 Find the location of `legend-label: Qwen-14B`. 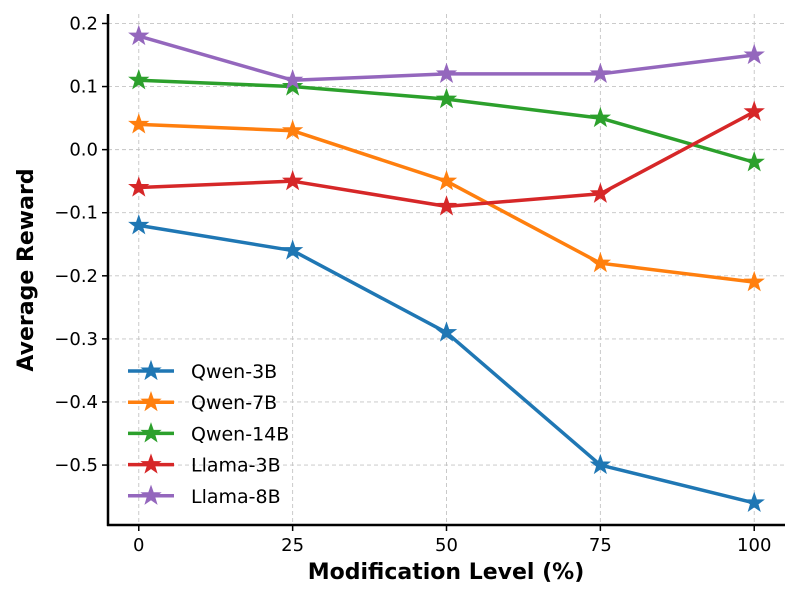

legend-label: Qwen-14B is located at coordinates (240, 434).